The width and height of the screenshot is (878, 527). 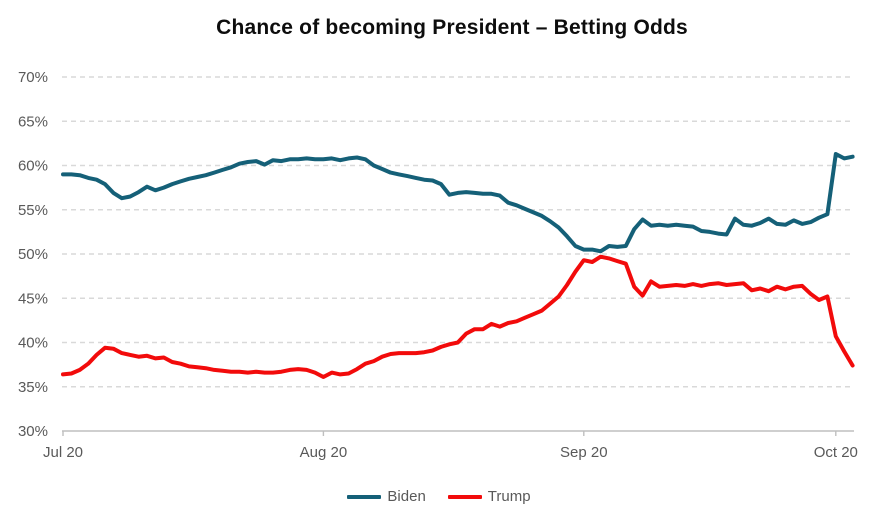 What do you see at coordinates (464, 496) in the screenshot?
I see `trump-line-swatch` at bounding box center [464, 496].